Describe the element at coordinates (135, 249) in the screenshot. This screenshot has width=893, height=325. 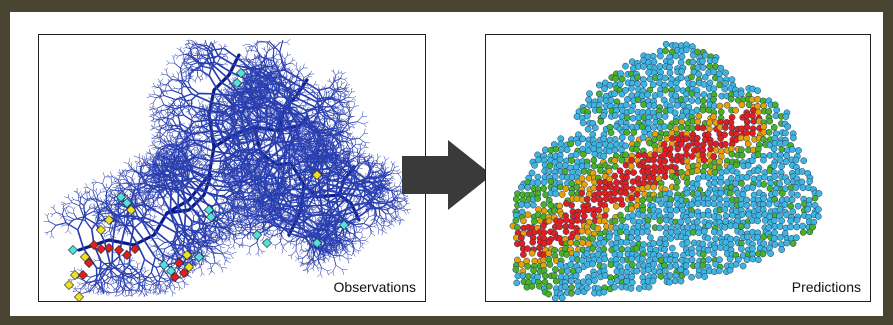
I see `high-observation-marker` at that location.